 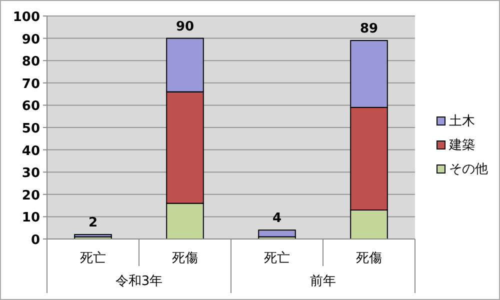 What do you see at coordinates (31, 84) in the screenshot?
I see `y-tick-label: 70` at bounding box center [31, 84].